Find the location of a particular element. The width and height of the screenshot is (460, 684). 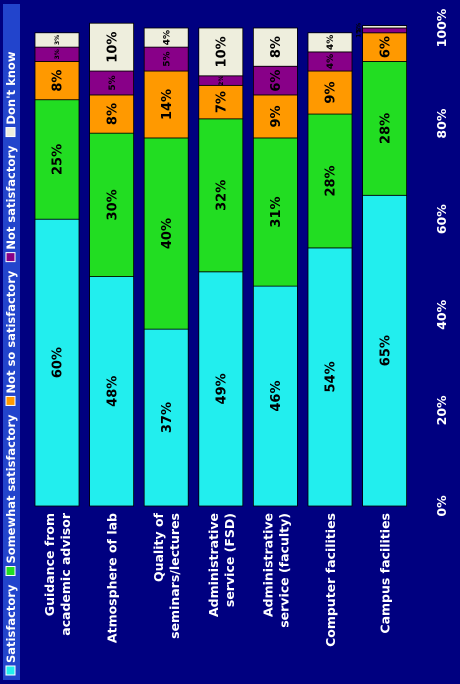

legend-label-not-satisfactory: Not satisfactory is located at coordinates (11, 197).